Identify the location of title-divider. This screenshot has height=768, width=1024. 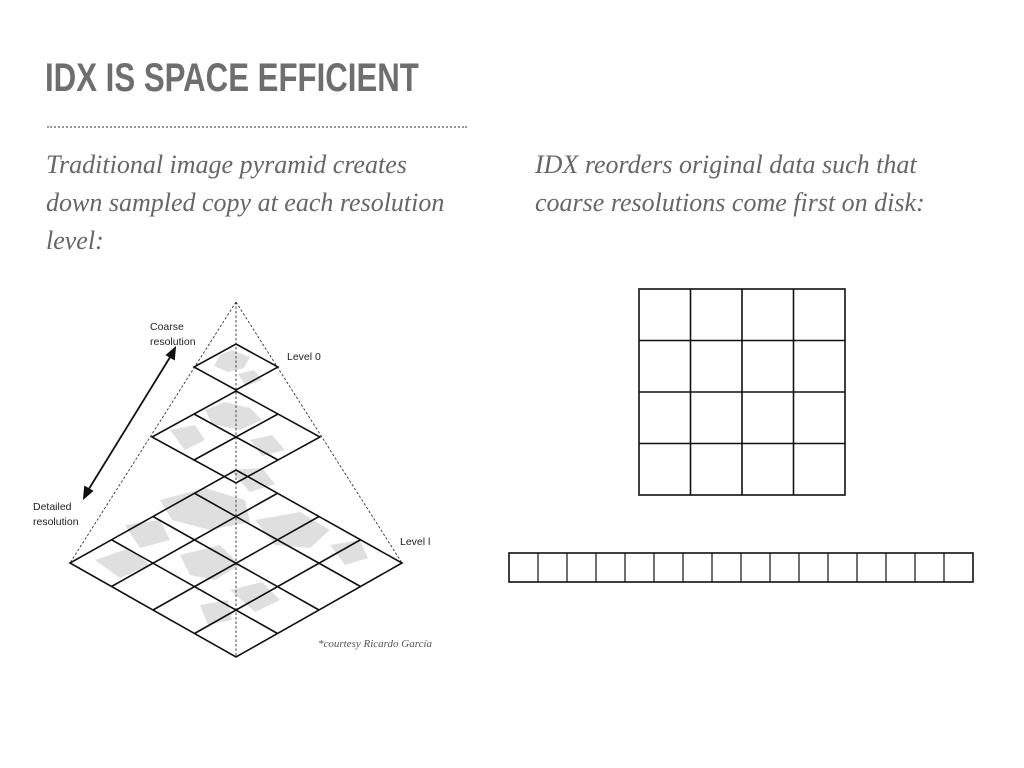
(257, 127).